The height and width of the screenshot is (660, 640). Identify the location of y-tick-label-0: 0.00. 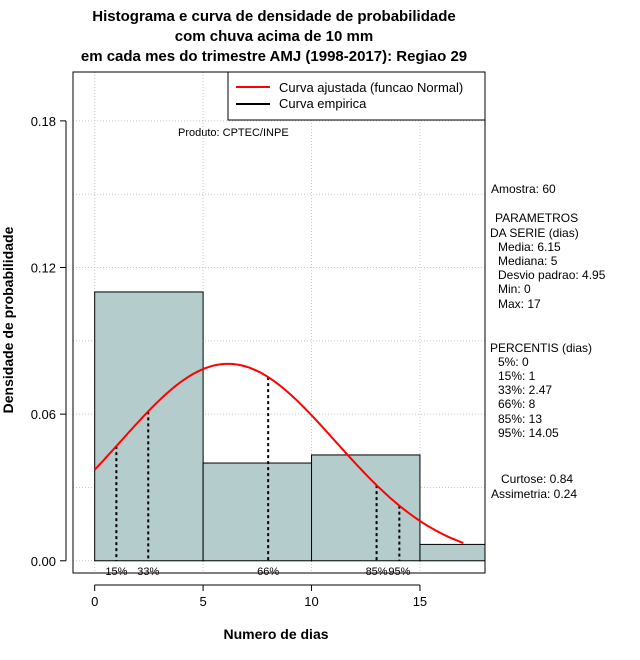
(43, 561).